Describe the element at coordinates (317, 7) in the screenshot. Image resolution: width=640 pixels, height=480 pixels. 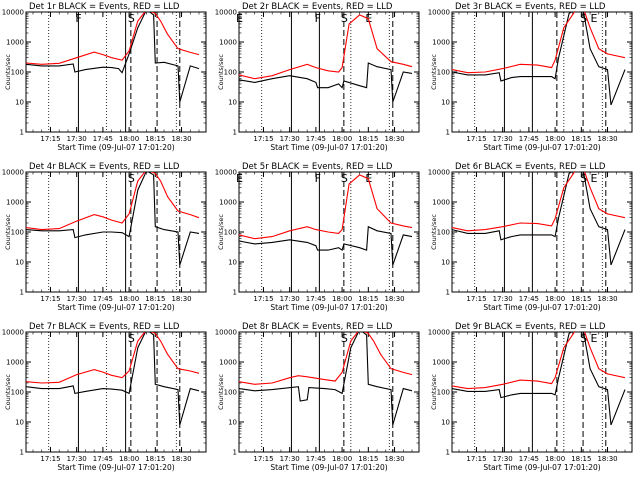
I see `panel-title: Det 2r BLACK = Events, RED = LLD` at that location.